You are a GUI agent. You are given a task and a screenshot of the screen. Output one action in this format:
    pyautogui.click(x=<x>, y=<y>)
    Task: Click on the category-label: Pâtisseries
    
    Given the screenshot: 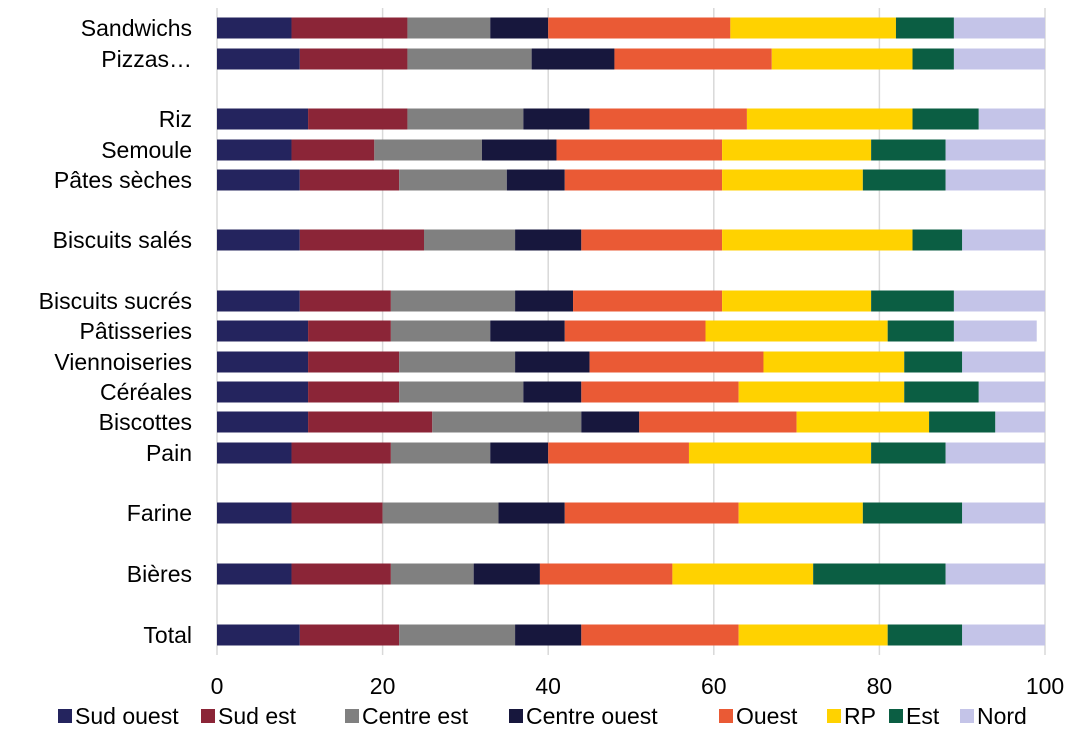 What is the action you would take?
    pyautogui.click(x=136, y=331)
    